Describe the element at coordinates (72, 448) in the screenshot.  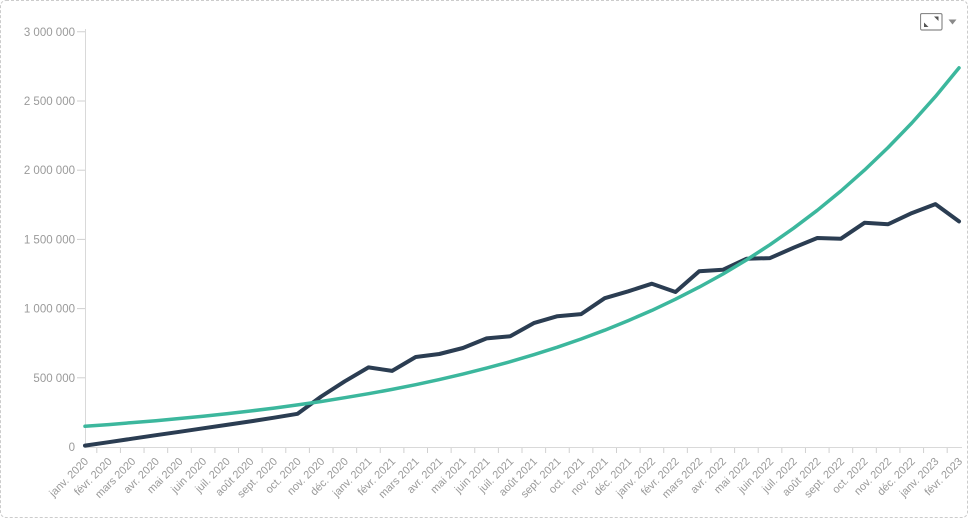
I see `y-axis-label: 0` at that location.